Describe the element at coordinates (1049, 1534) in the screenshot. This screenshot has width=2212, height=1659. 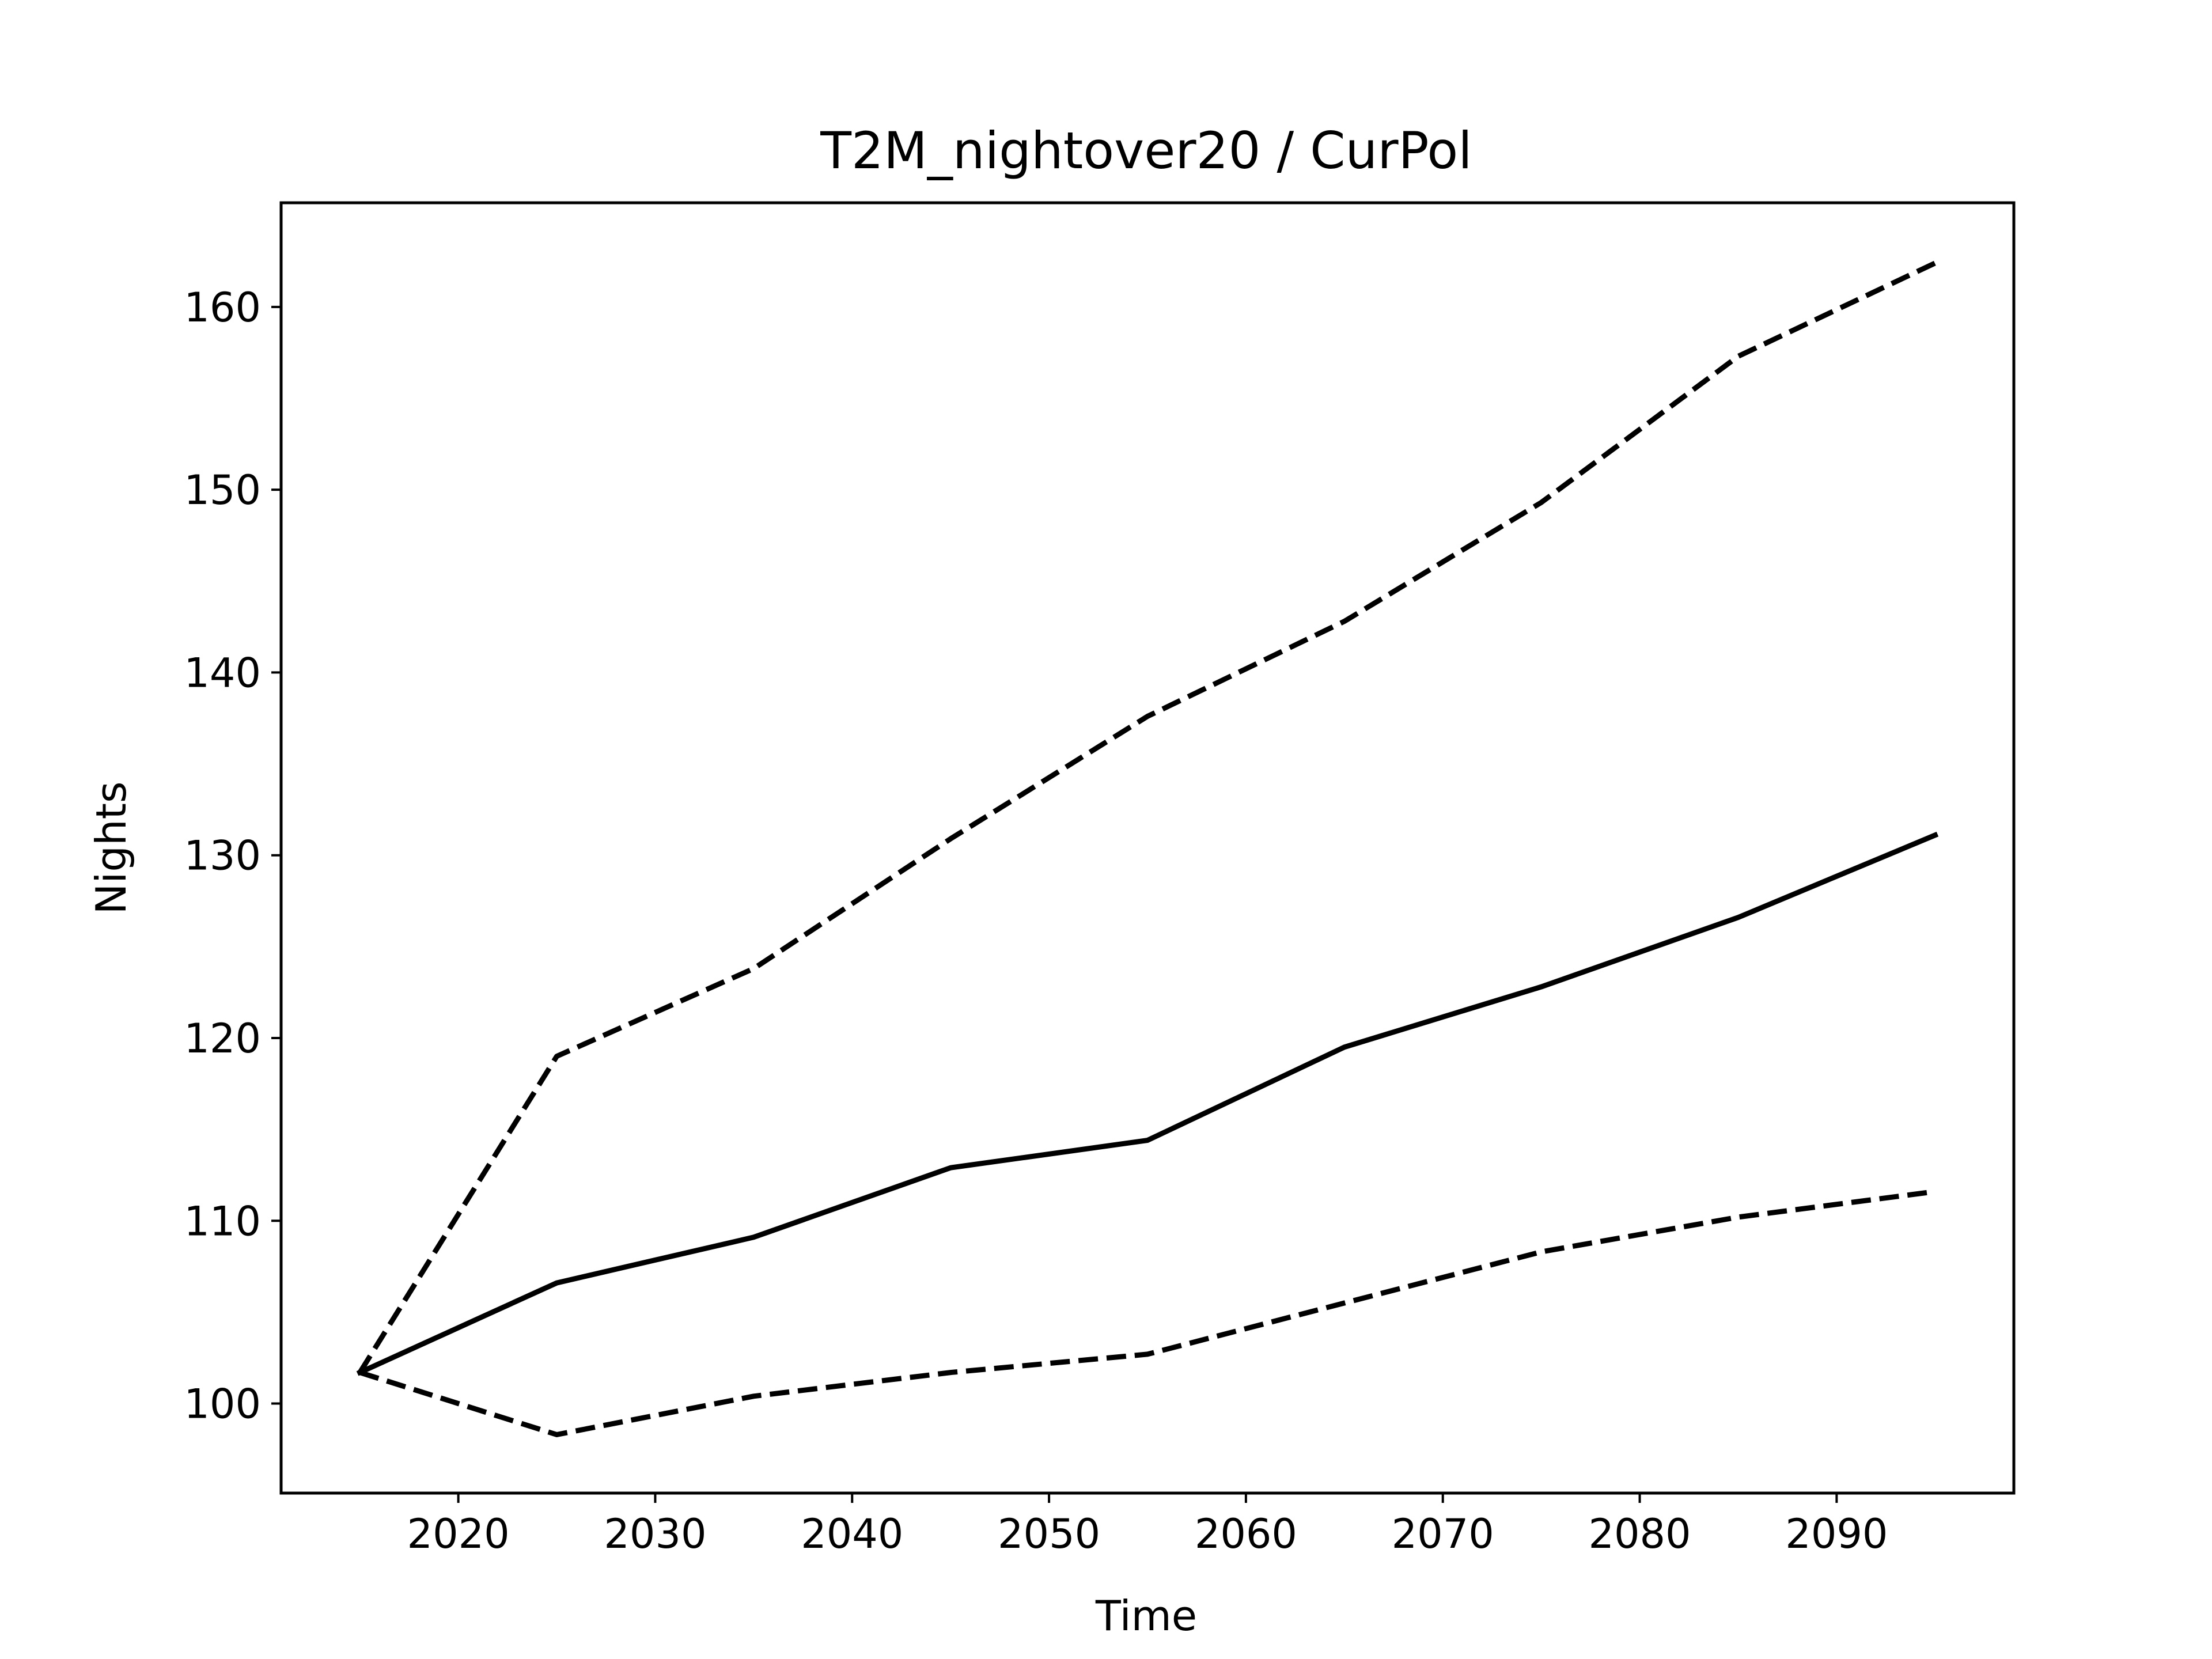
I see `x-tick-label: 2050` at that location.